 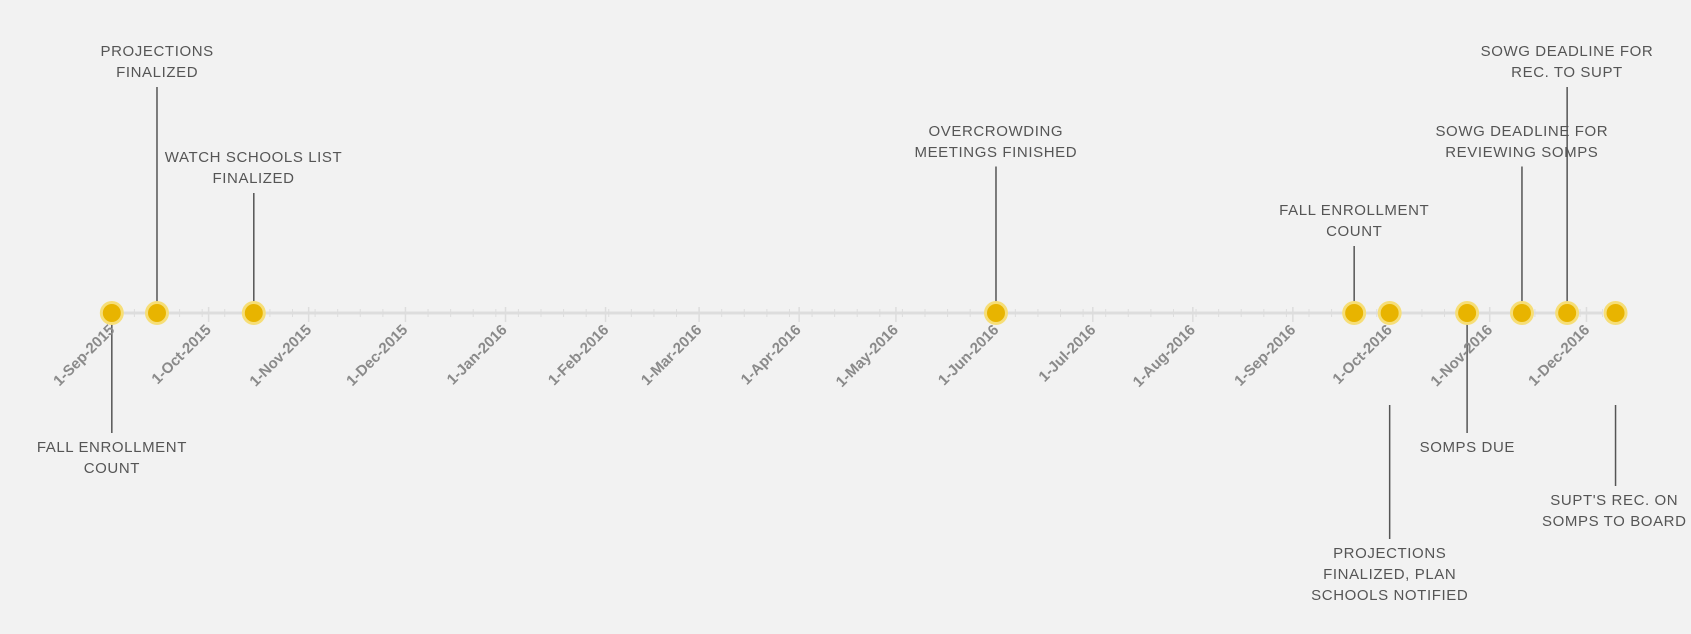 What do you see at coordinates (857, 313) in the screenshot?
I see `minor-tick-group` at bounding box center [857, 313].